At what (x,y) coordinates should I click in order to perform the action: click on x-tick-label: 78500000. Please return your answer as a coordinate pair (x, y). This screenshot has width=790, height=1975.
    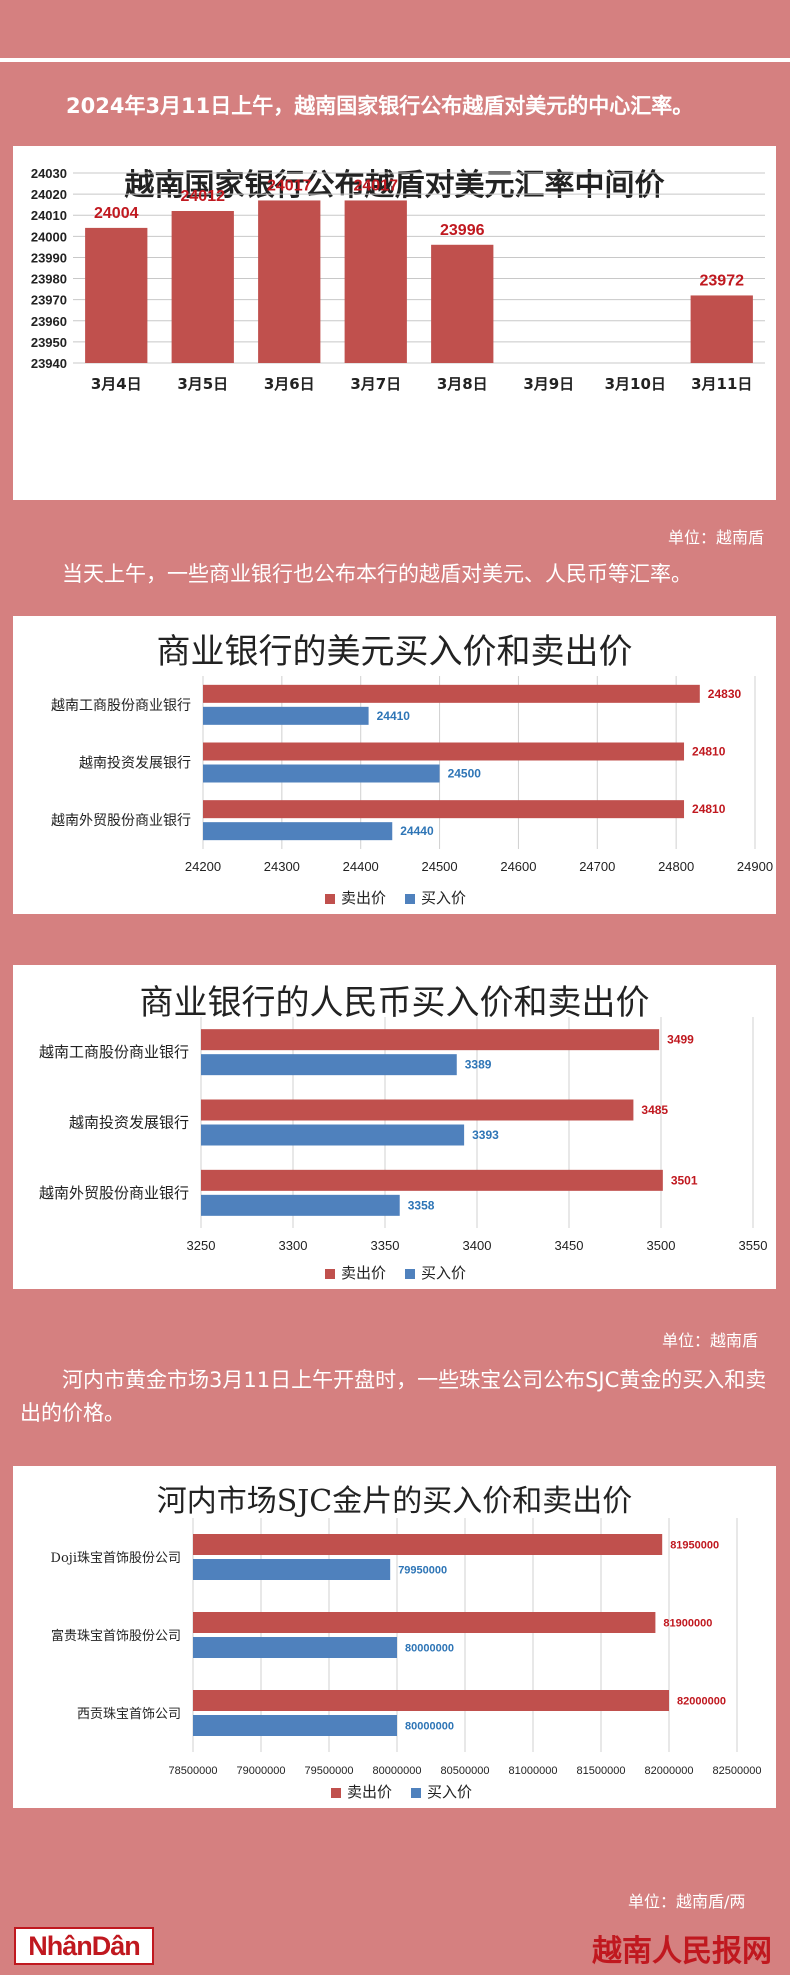
    Looking at the image, I should click on (193, 1771).